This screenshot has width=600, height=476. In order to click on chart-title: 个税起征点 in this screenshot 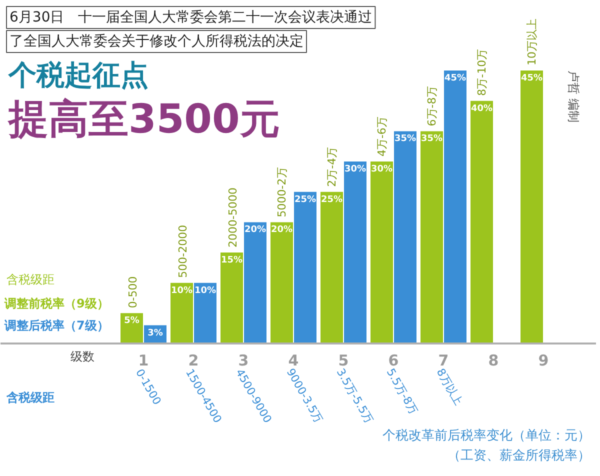, I will do `click(78, 75)`.